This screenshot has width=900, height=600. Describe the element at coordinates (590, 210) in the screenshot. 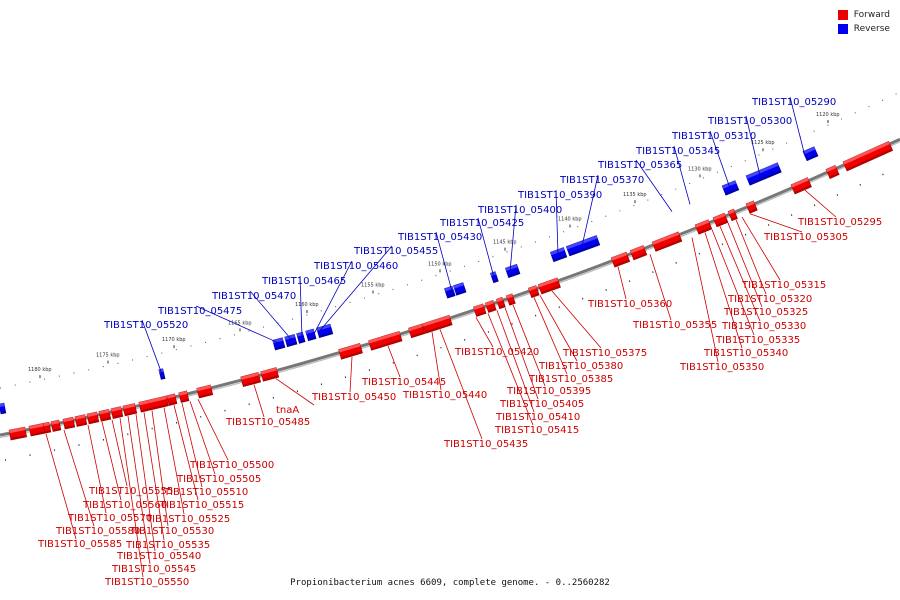

I see `reverse-gene-label-5-leader` at that location.